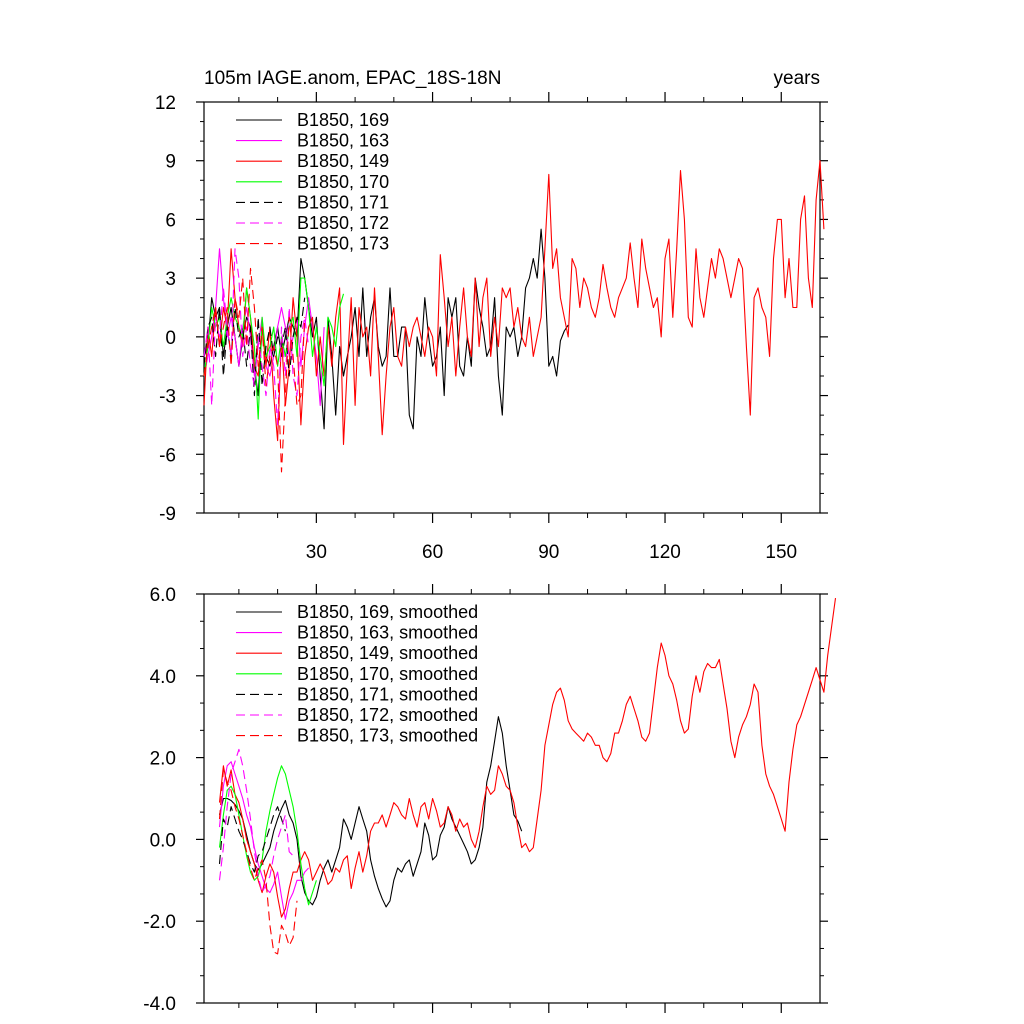 The height and width of the screenshot is (1024, 1024). Describe the element at coordinates (159, 922) in the screenshot. I see `y-tick-label: -2.0` at that location.